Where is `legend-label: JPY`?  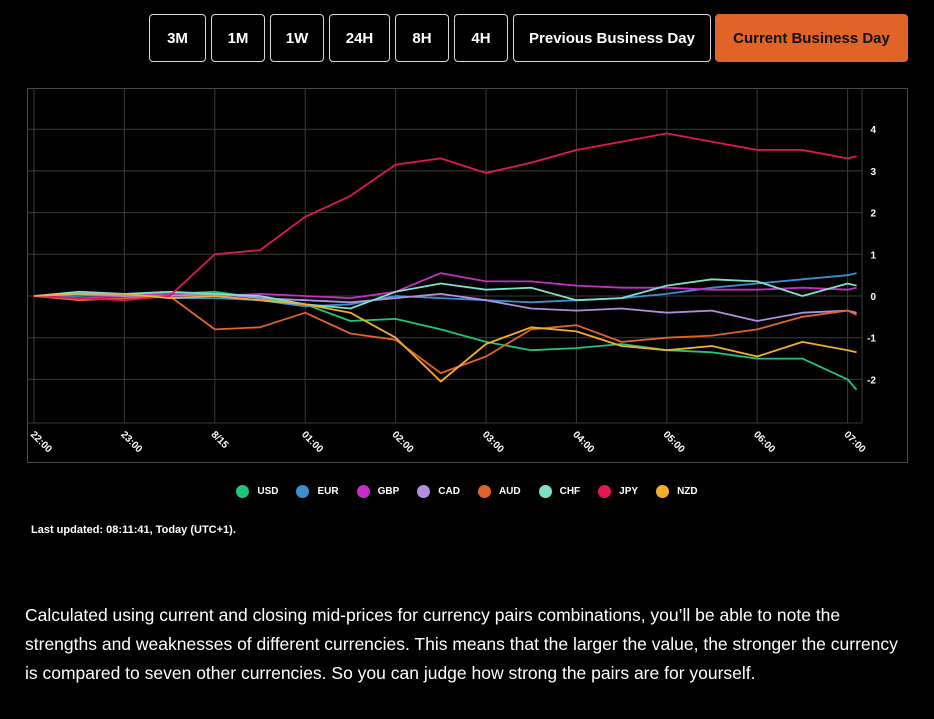
legend-label: JPY is located at coordinates (629, 491).